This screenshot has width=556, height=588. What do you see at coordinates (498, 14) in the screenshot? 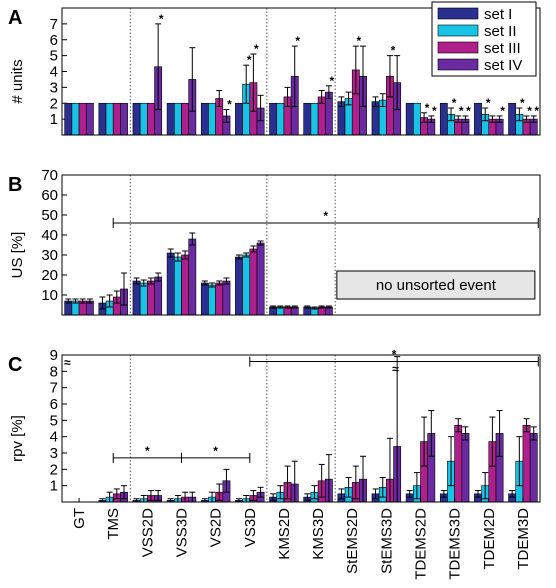
I see `legend-label-set-i: set I` at bounding box center [498, 14].